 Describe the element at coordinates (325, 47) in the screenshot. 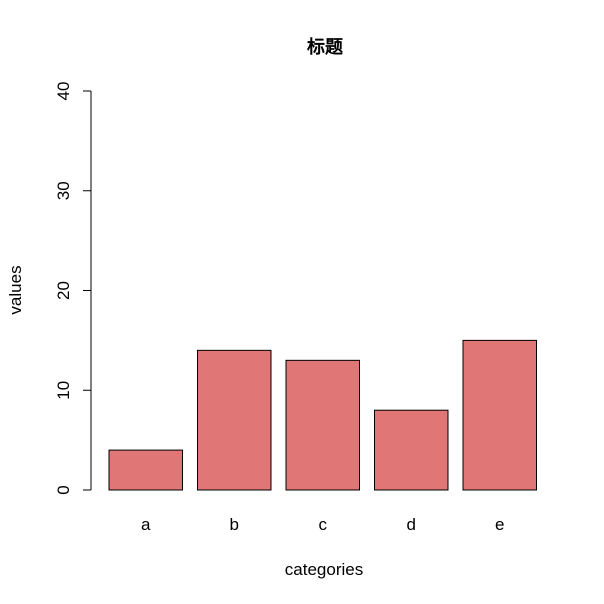

I see `chart-title: 标题` at that location.